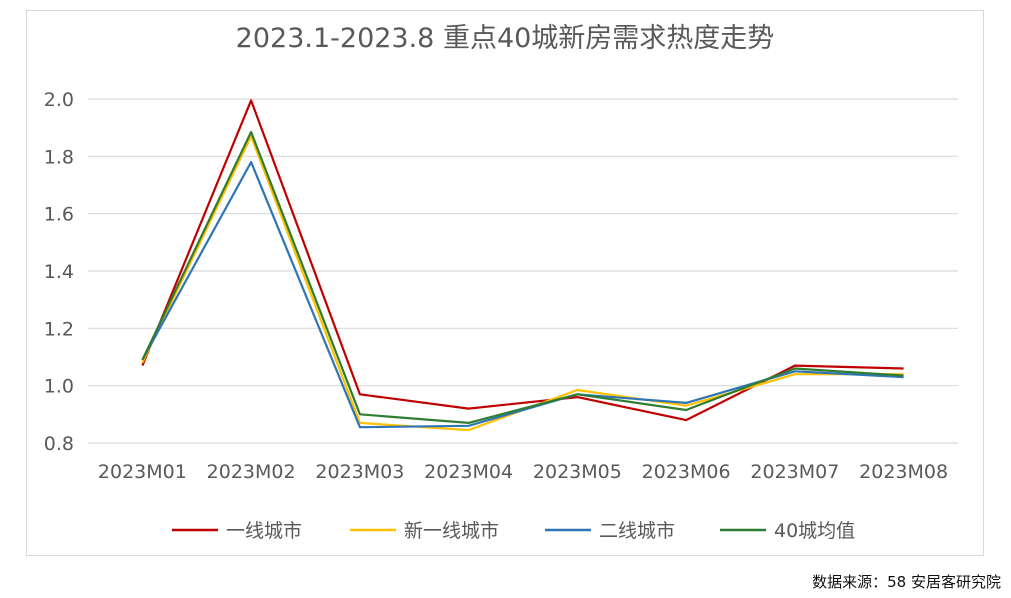 The image size is (1011, 598). What do you see at coordinates (59, 329) in the screenshot?
I see `y-tick-label: 1.2` at bounding box center [59, 329].